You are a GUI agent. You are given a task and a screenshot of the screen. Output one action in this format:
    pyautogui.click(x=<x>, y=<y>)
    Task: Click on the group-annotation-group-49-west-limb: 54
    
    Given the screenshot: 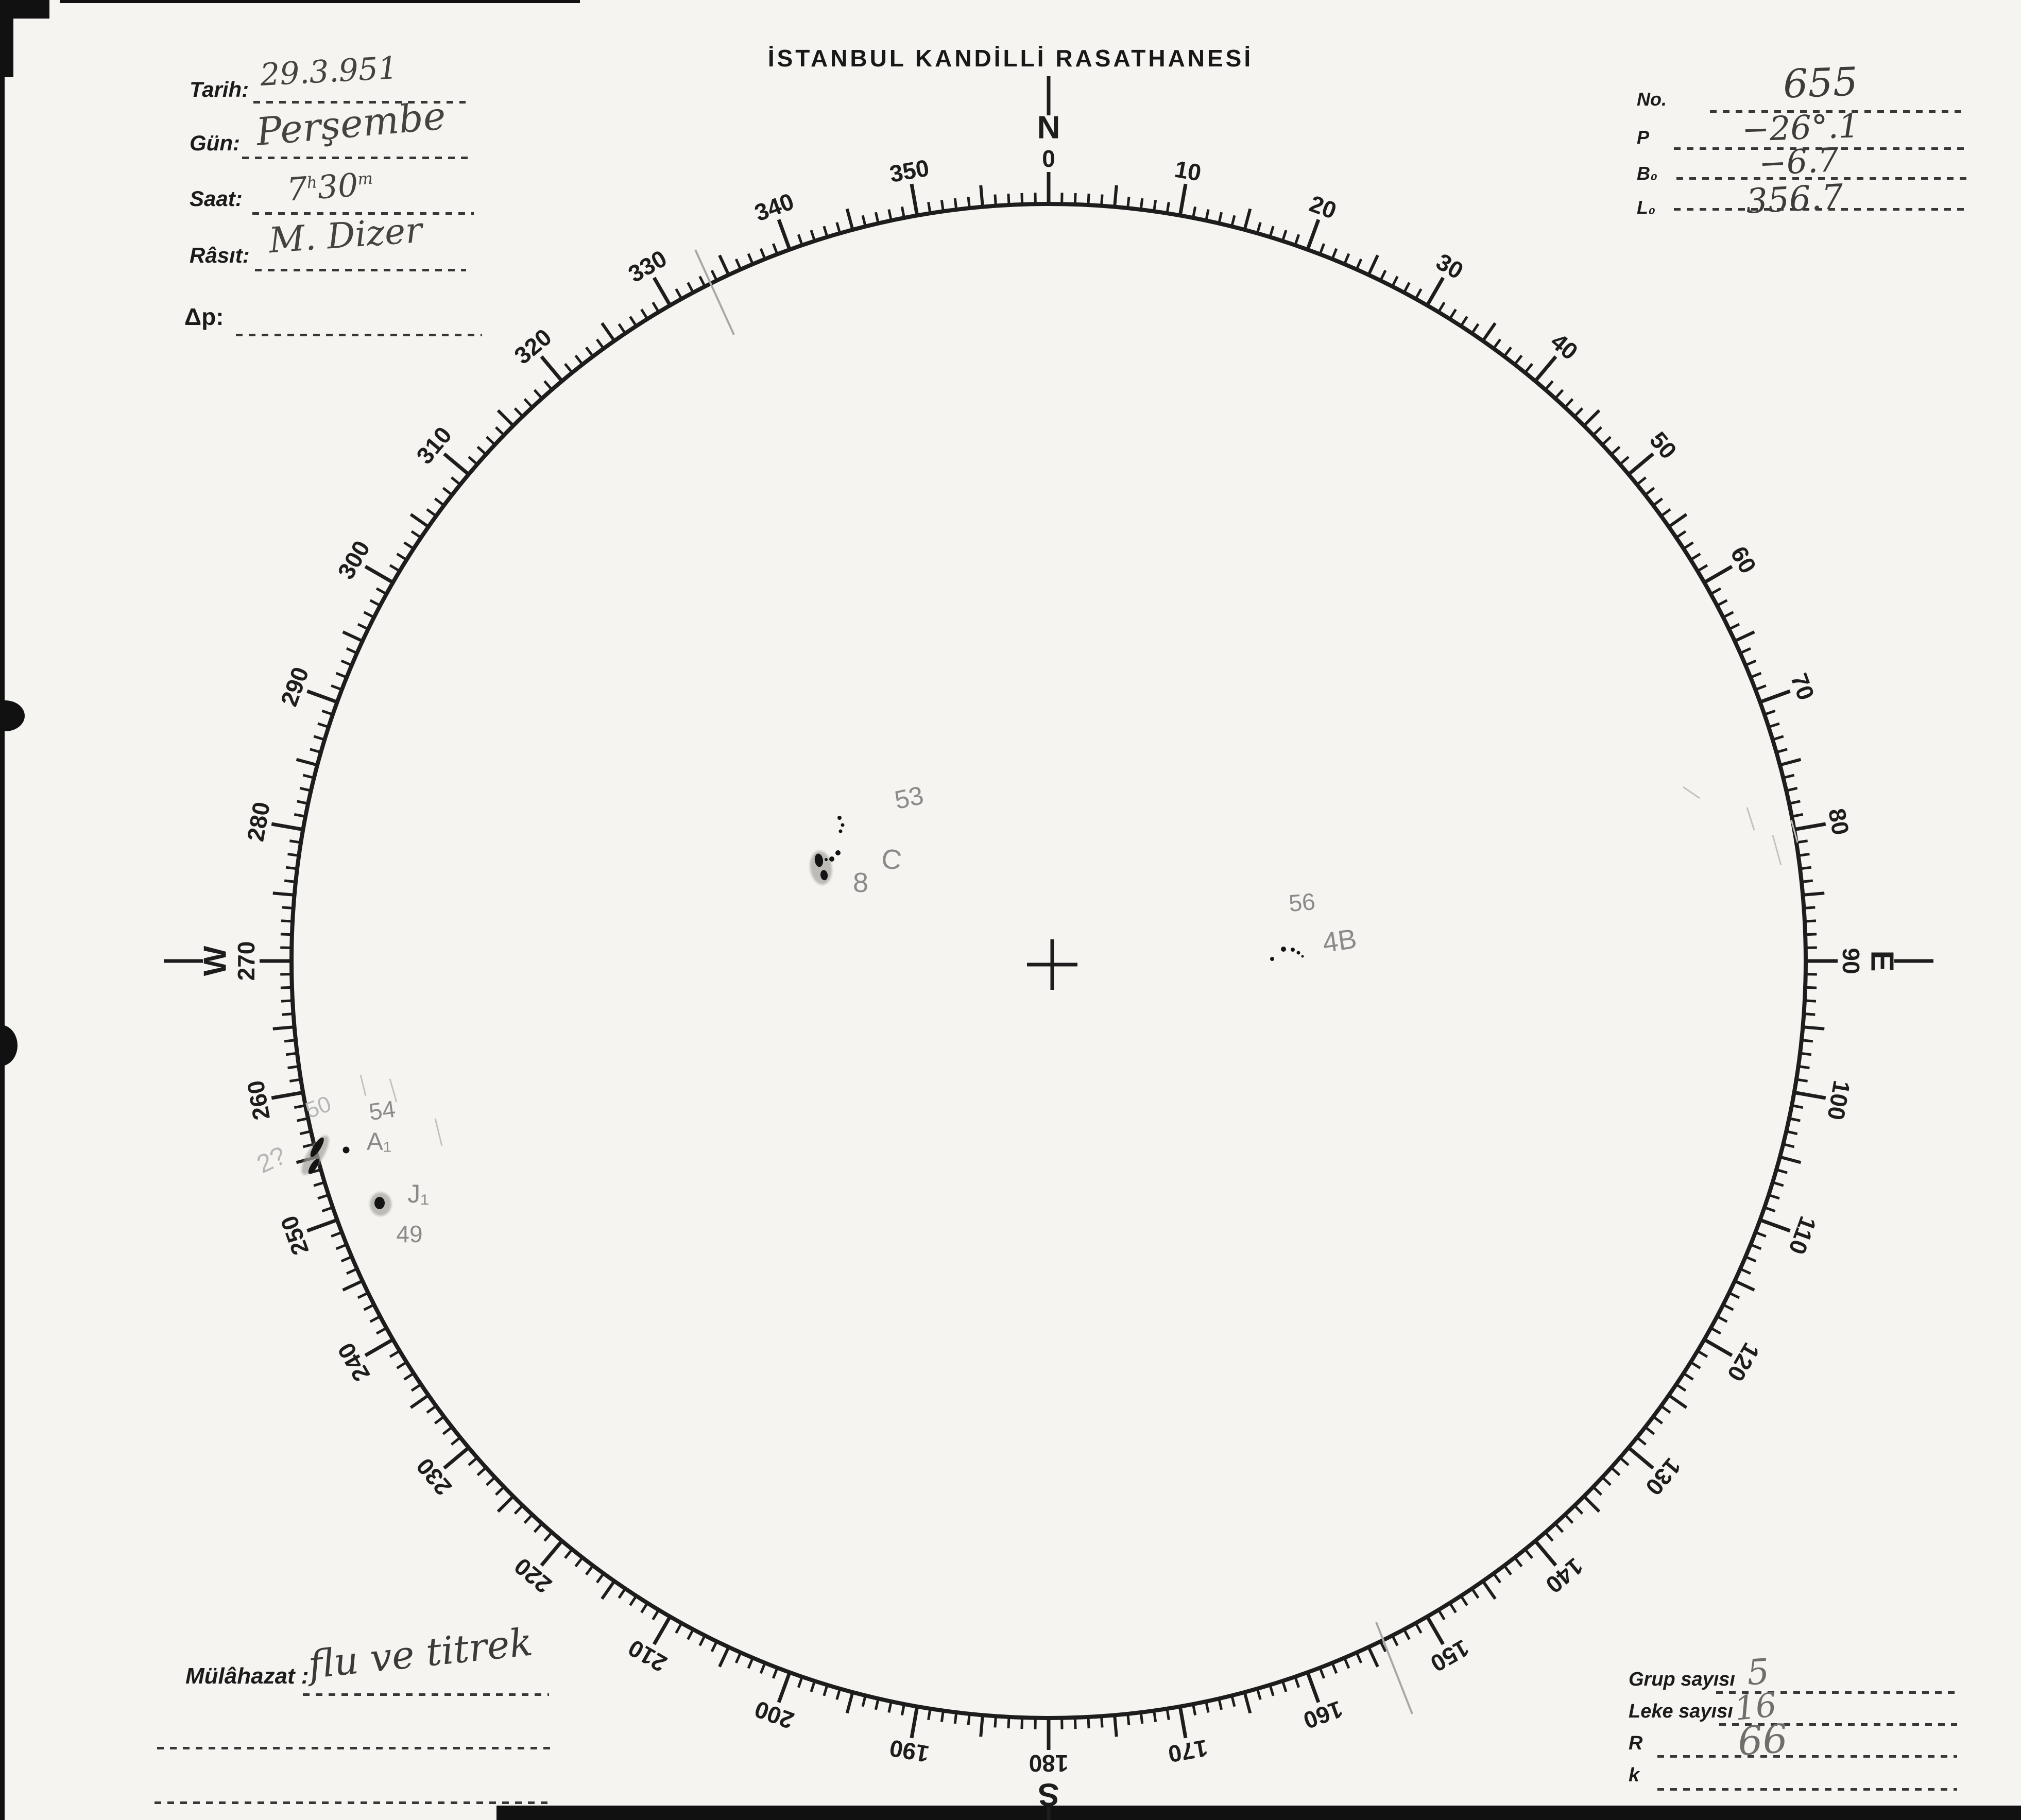 What is the action you would take?
    pyautogui.click(x=382, y=1110)
    